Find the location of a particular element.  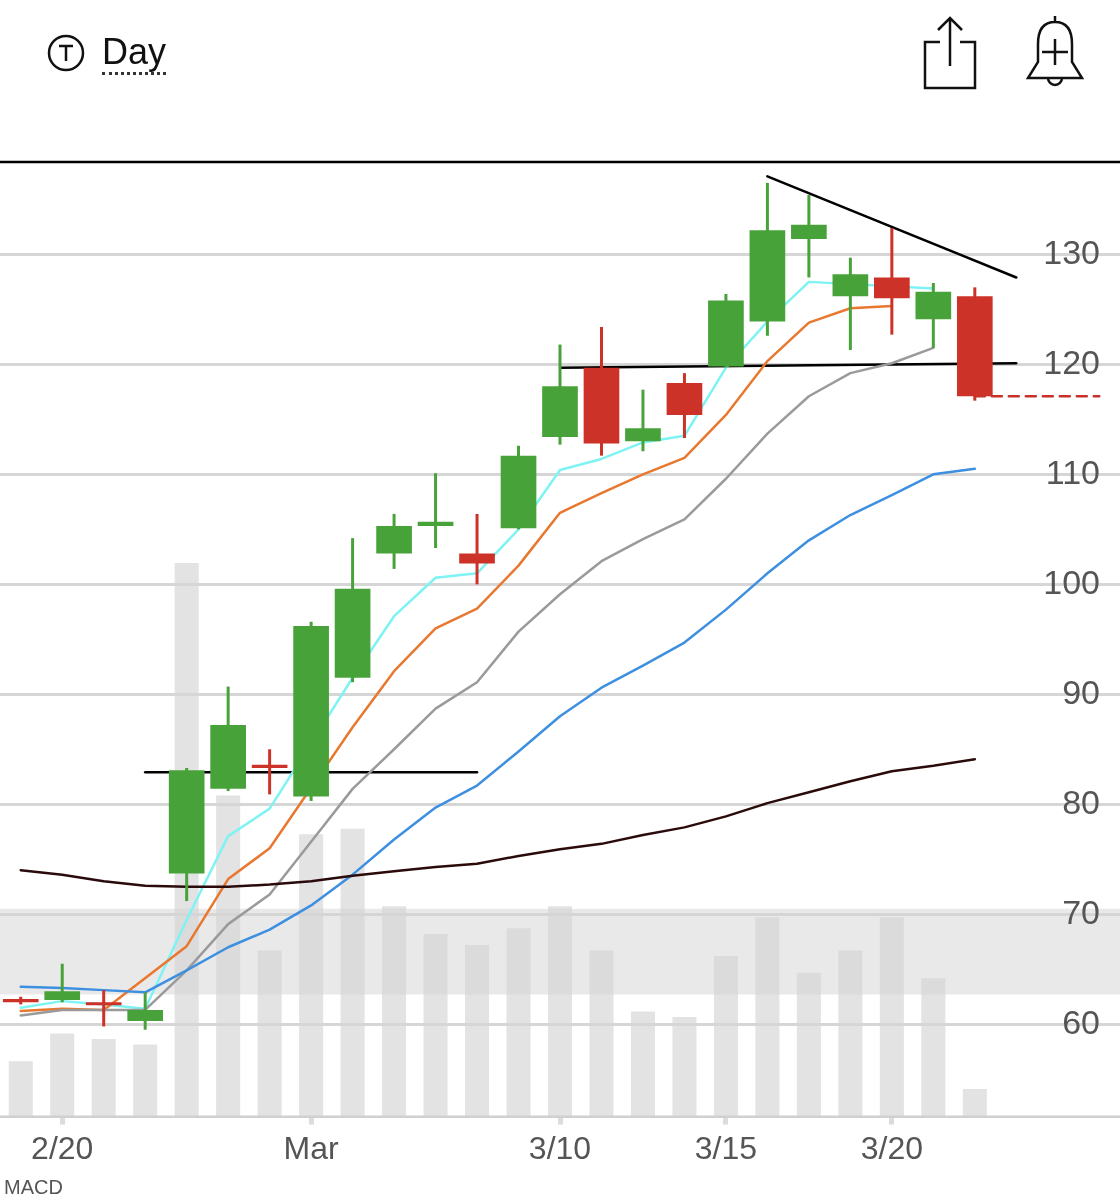

text: MACD is located at coordinates (33, 1187).